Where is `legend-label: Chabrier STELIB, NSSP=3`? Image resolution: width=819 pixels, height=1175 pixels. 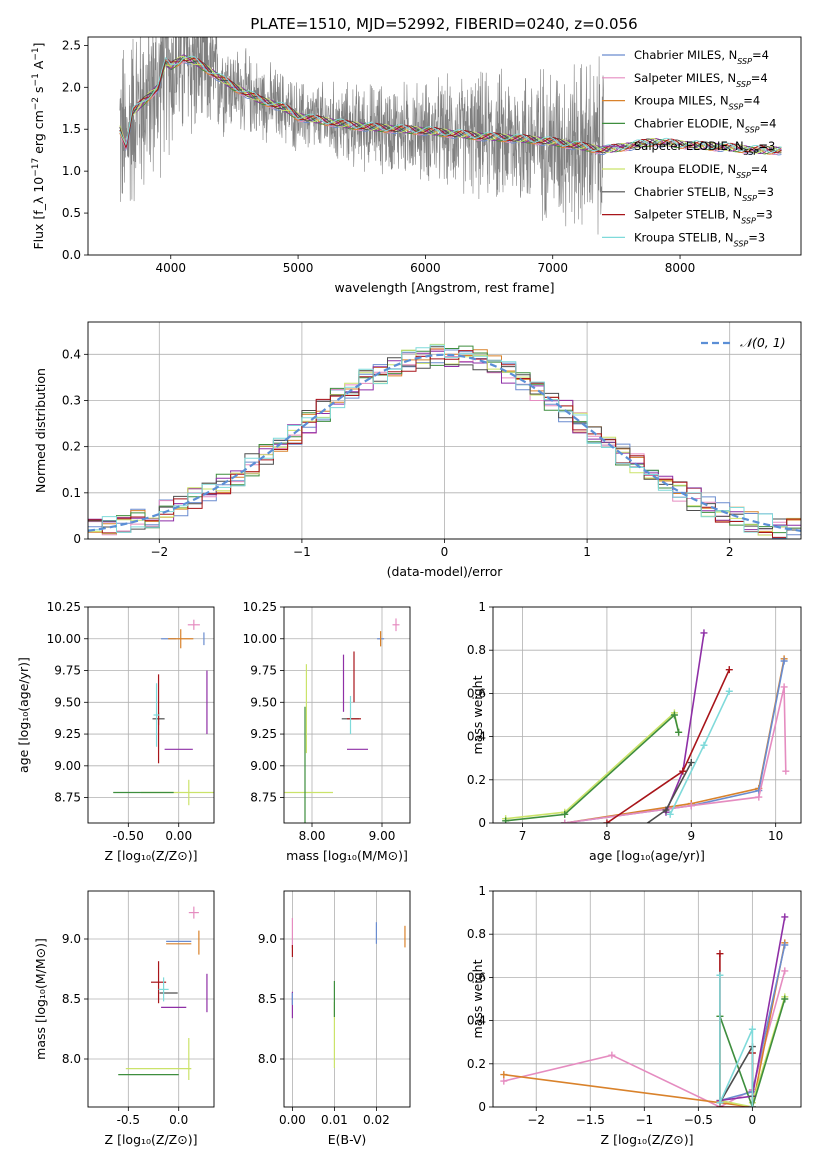
legend-label: Chabrier STELIB, NSSP=3 is located at coordinates (704, 194).